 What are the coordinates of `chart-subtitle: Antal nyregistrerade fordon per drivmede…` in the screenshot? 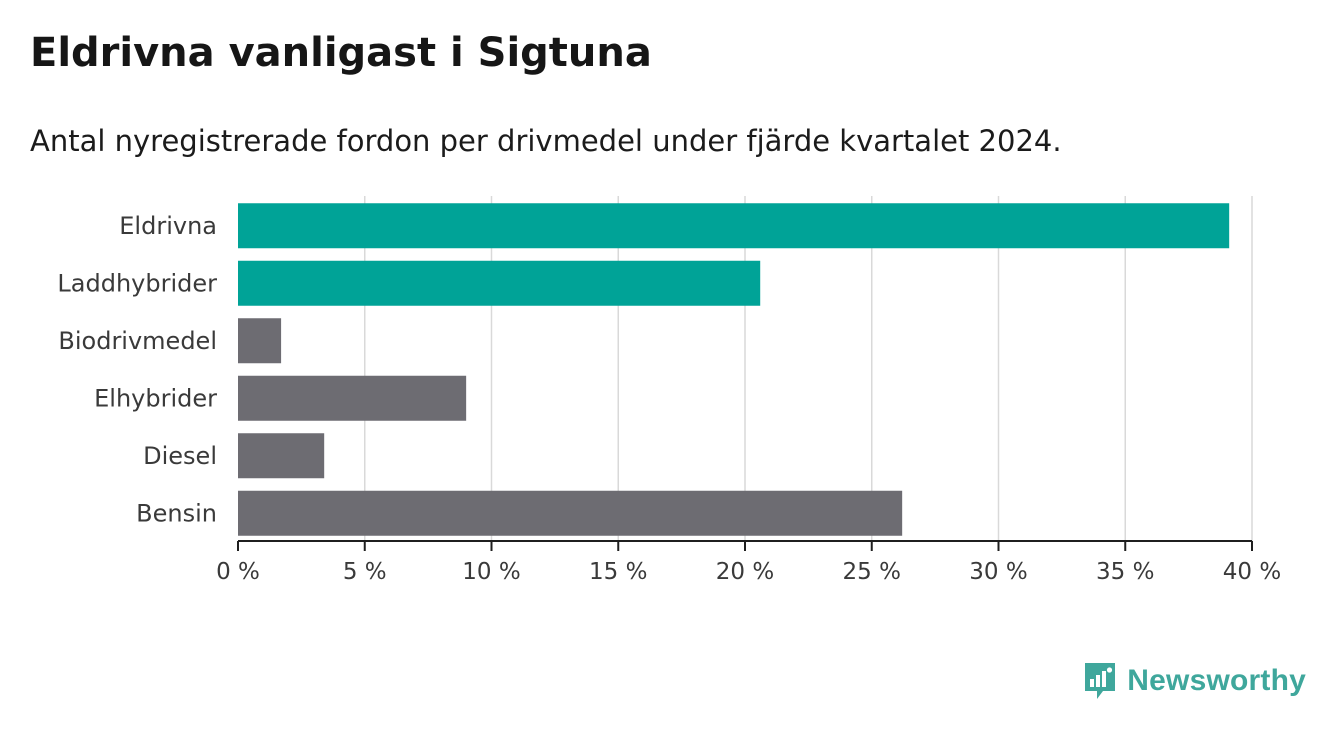 It's located at (546, 141).